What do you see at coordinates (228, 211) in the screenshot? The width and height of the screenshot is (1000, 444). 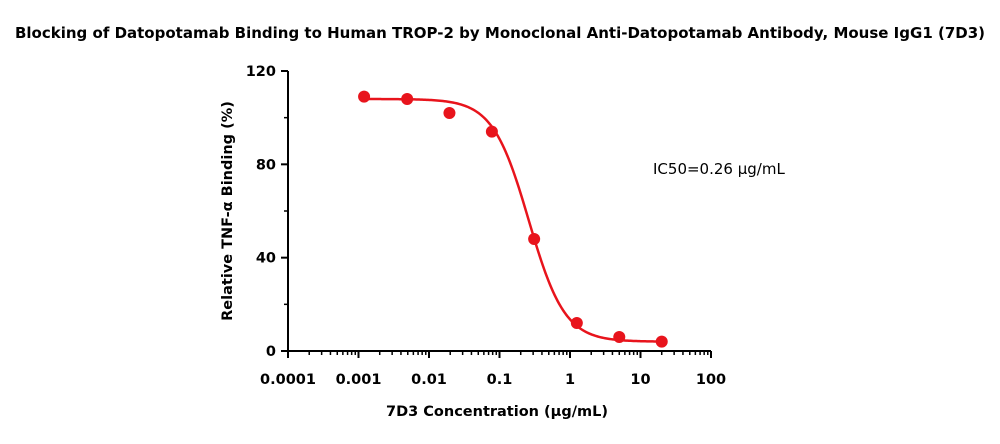 I see `y-axis-label: Relative TNF-α Binding (%)` at bounding box center [228, 211].